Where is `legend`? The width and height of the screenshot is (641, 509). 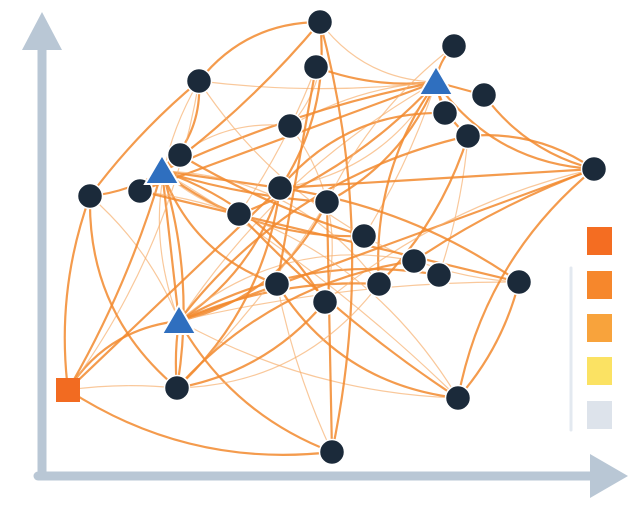 legend is located at coordinates (590, 329).